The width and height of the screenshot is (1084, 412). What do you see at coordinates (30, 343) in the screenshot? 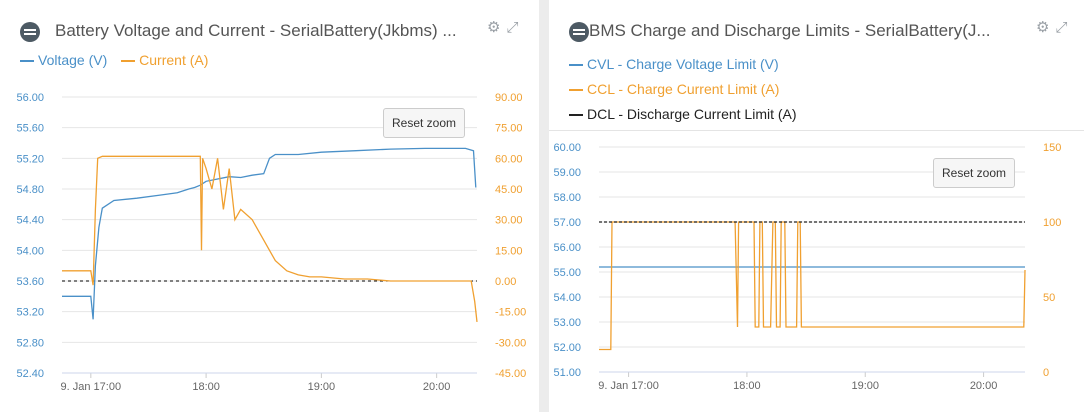
I see `y-left-tick-label: 52.80` at bounding box center [30, 343].